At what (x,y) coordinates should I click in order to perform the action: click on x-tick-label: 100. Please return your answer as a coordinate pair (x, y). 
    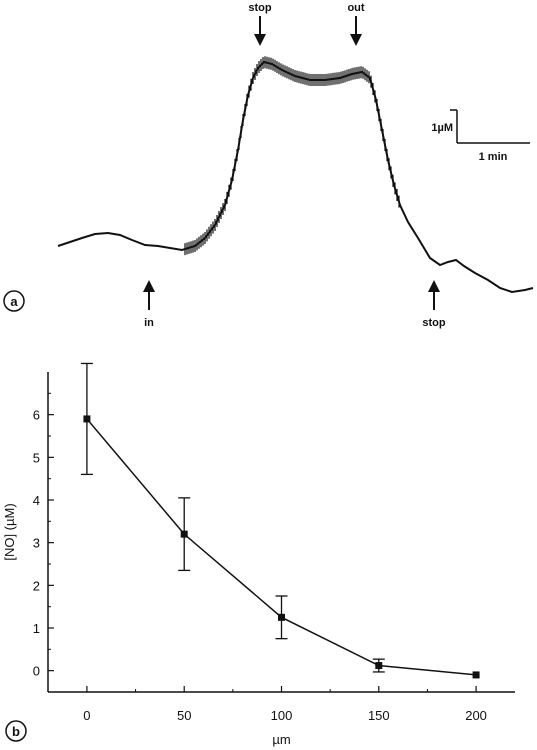
    Looking at the image, I should click on (282, 715).